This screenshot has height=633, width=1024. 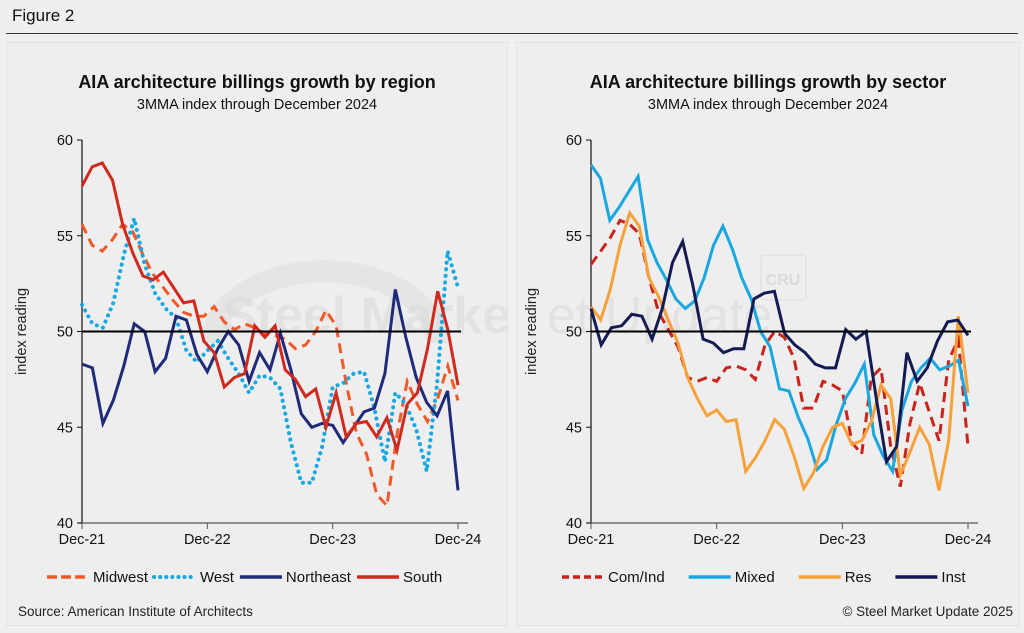 I want to click on watermark-badge-frame, so click(x=783, y=277).